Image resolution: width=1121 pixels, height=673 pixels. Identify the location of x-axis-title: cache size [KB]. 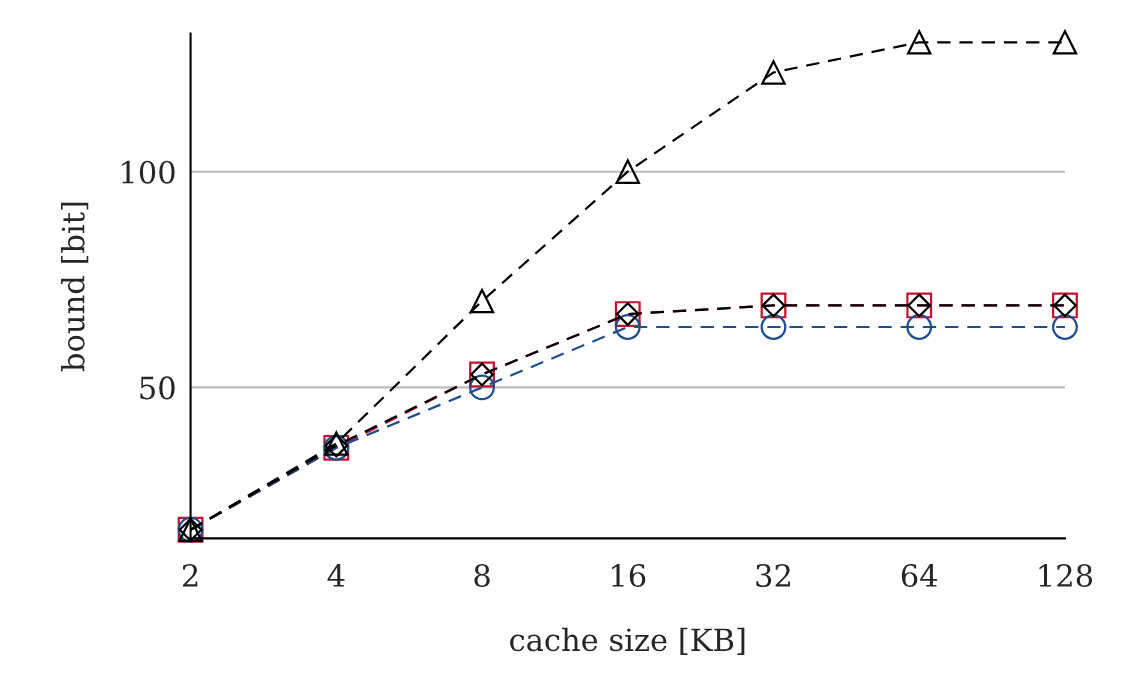
(627, 641).